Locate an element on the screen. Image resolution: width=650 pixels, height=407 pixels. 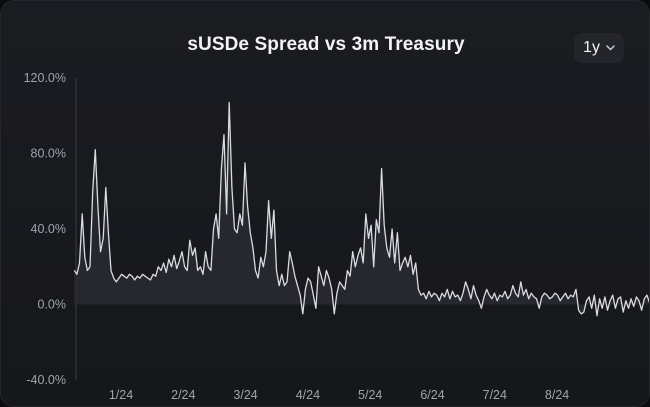
time-range-dropdown: 1y is located at coordinates (599, 48).